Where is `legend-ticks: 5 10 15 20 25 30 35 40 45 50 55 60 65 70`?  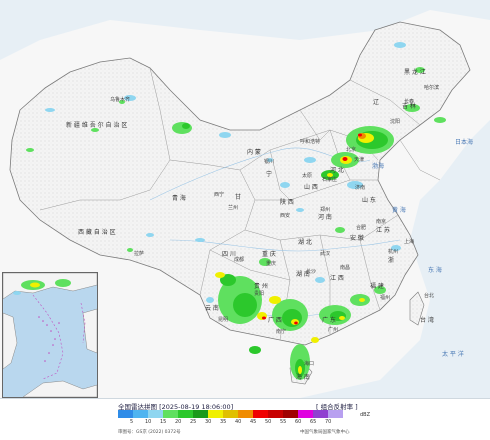 legend-ticks: 5 10 15 20 25 30 35 40 45 50 55 60 65 70 is located at coordinates (238, 423).